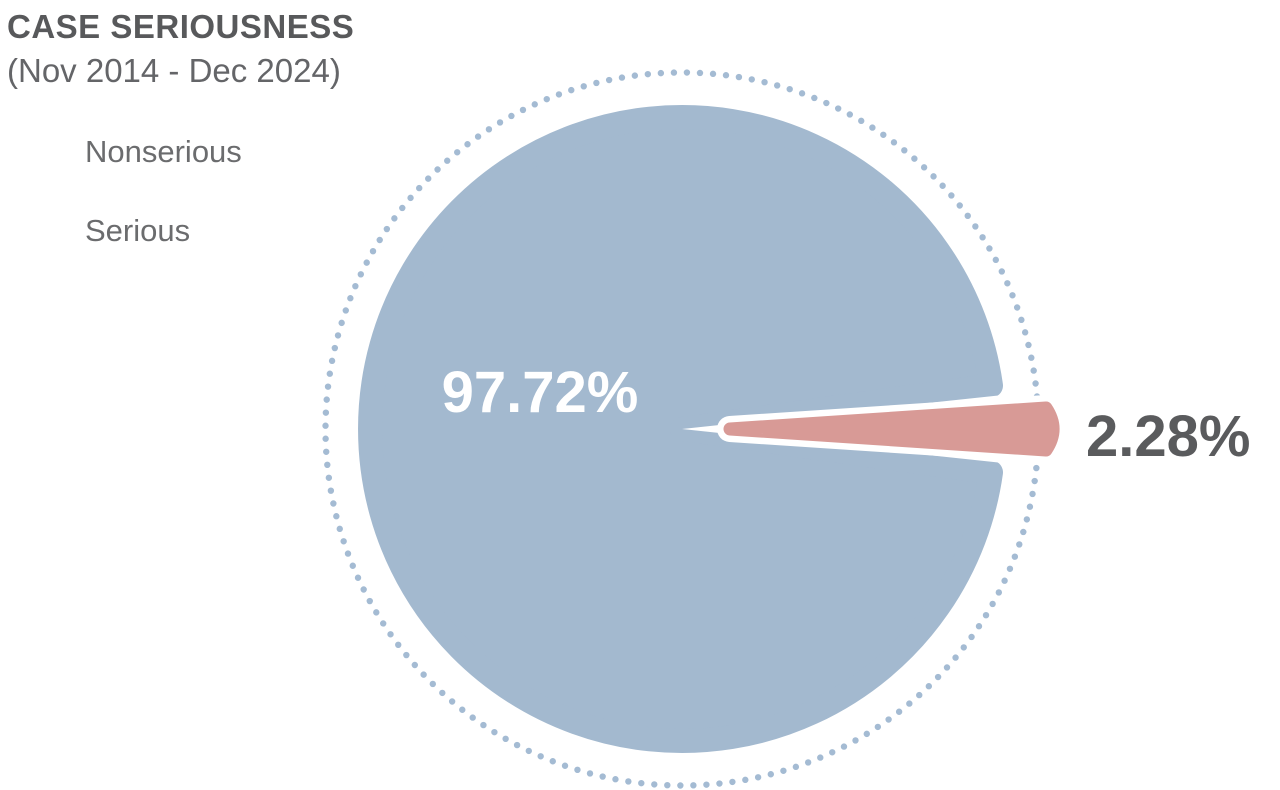  I want to click on chart-title: CASE SERIOUSNESS, so click(181, 26).